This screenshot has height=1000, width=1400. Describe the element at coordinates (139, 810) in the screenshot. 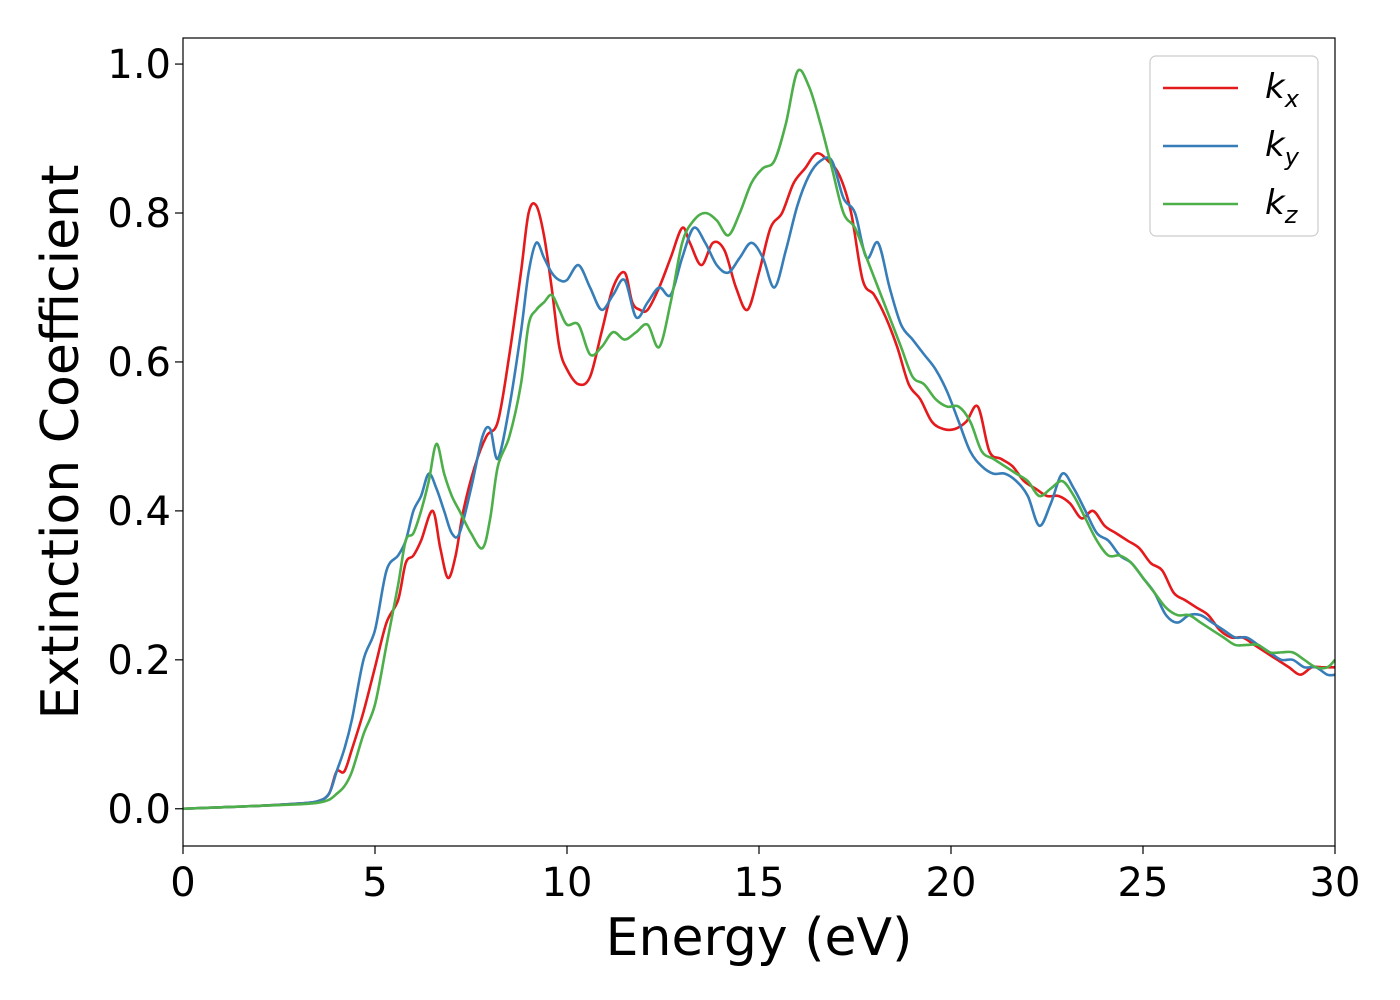

I see `y-tick-label: 0.0` at that location.